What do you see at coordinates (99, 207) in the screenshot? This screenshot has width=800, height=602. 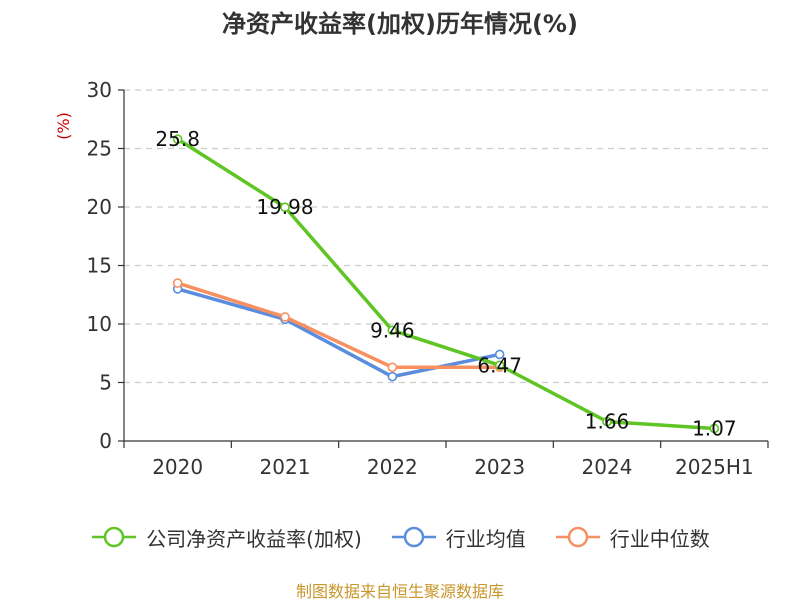 I see `y-tick-label: 20` at bounding box center [99, 207].